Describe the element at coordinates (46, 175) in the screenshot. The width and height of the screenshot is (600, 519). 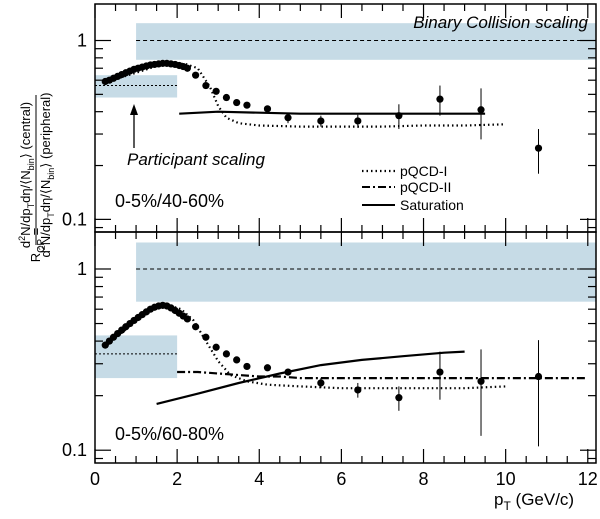
I see `svg-text: d2N/dpTdη/⟨Nbin⟩ (peripheral)` at that location.